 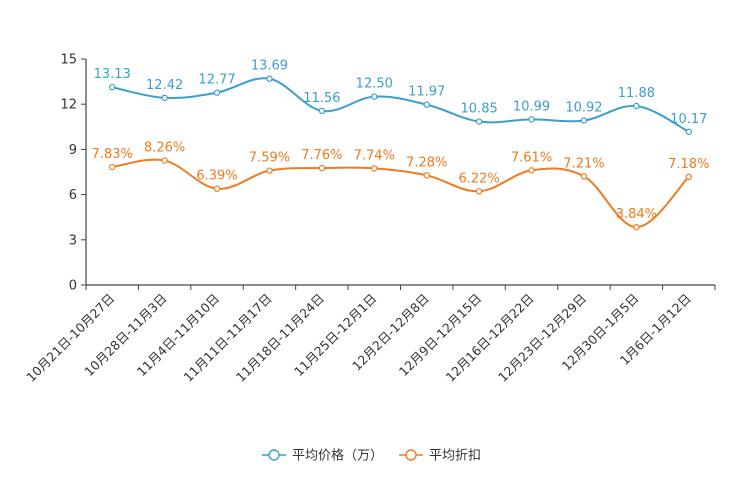 What do you see at coordinates (216, 80) in the screenshot?
I see `price-data-label: 12.77` at bounding box center [216, 80].